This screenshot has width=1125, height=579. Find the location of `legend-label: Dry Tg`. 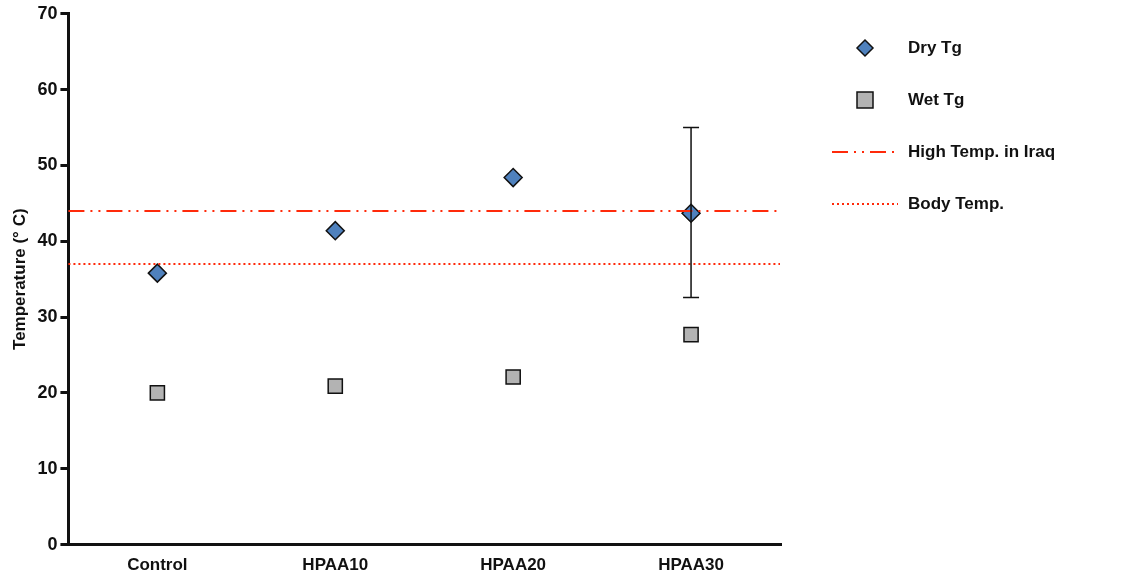

legend-label: Dry Tg is located at coordinates (935, 48).